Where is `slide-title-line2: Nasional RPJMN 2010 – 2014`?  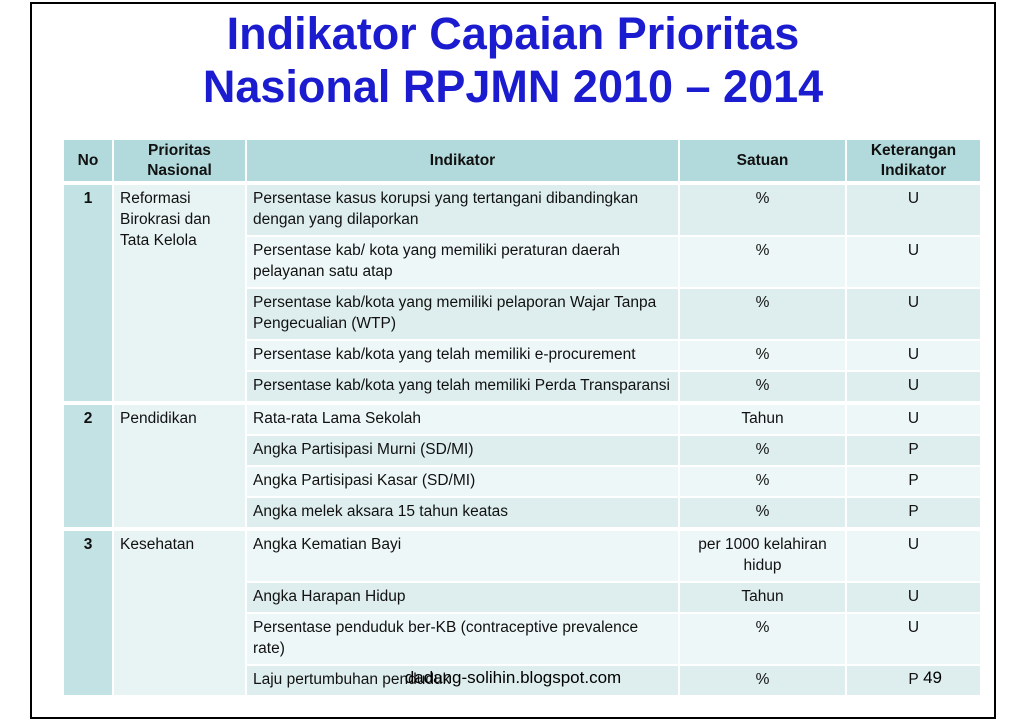
slide-title-line2: Nasional RPJMN 2010 – 2014 is located at coordinates (513, 87).